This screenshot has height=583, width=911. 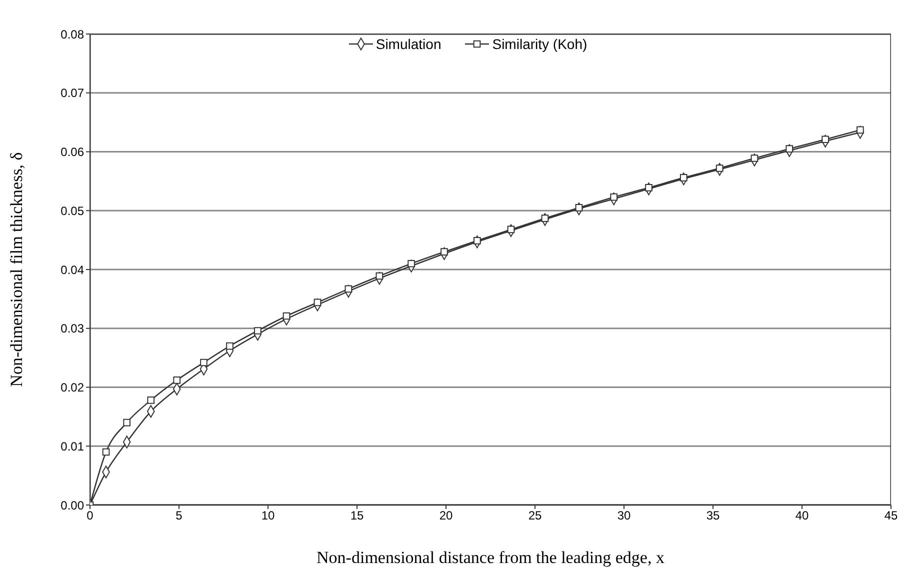 I want to click on x-tick-label: 30, so click(x=624, y=515).